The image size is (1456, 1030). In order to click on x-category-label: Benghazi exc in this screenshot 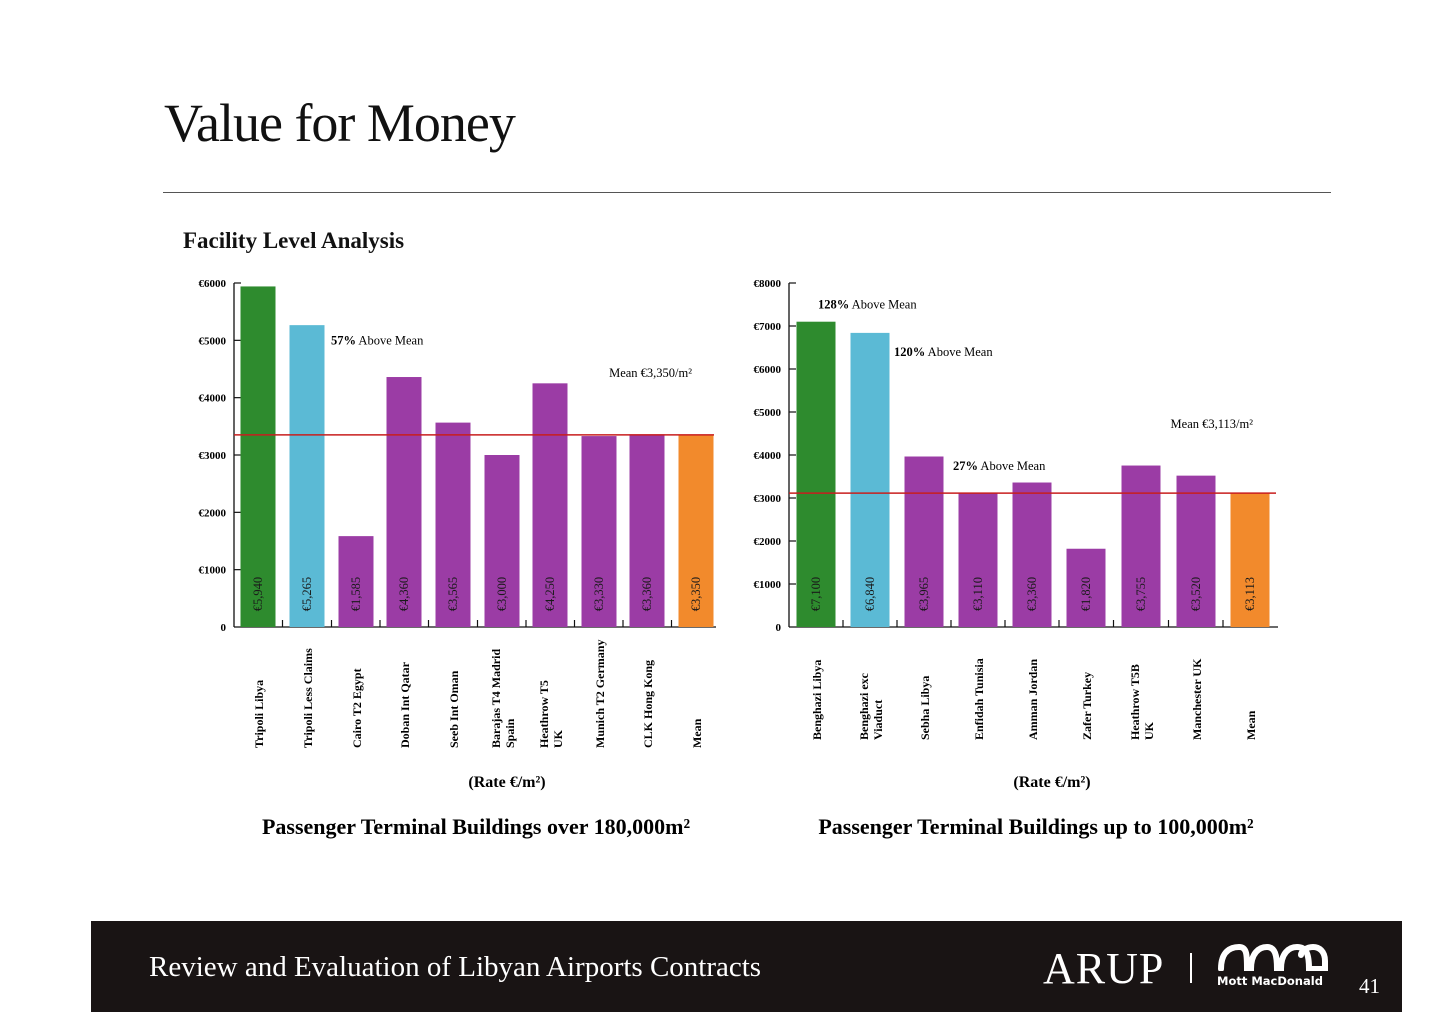, I will do `click(864, 706)`.